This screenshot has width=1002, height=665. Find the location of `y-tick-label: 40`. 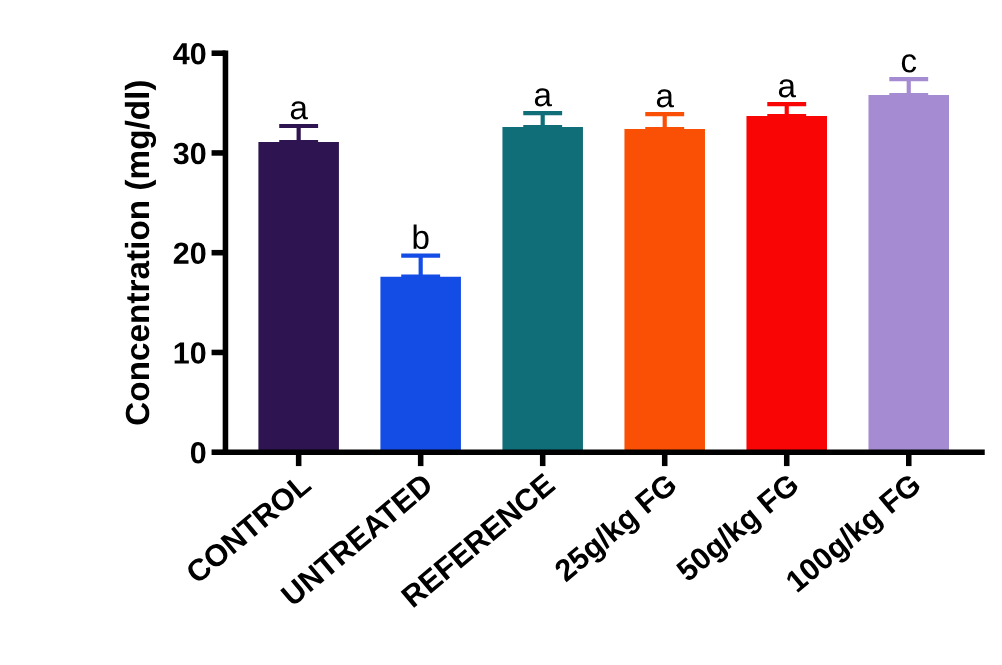

y-tick-label: 40 is located at coordinates (189, 53).